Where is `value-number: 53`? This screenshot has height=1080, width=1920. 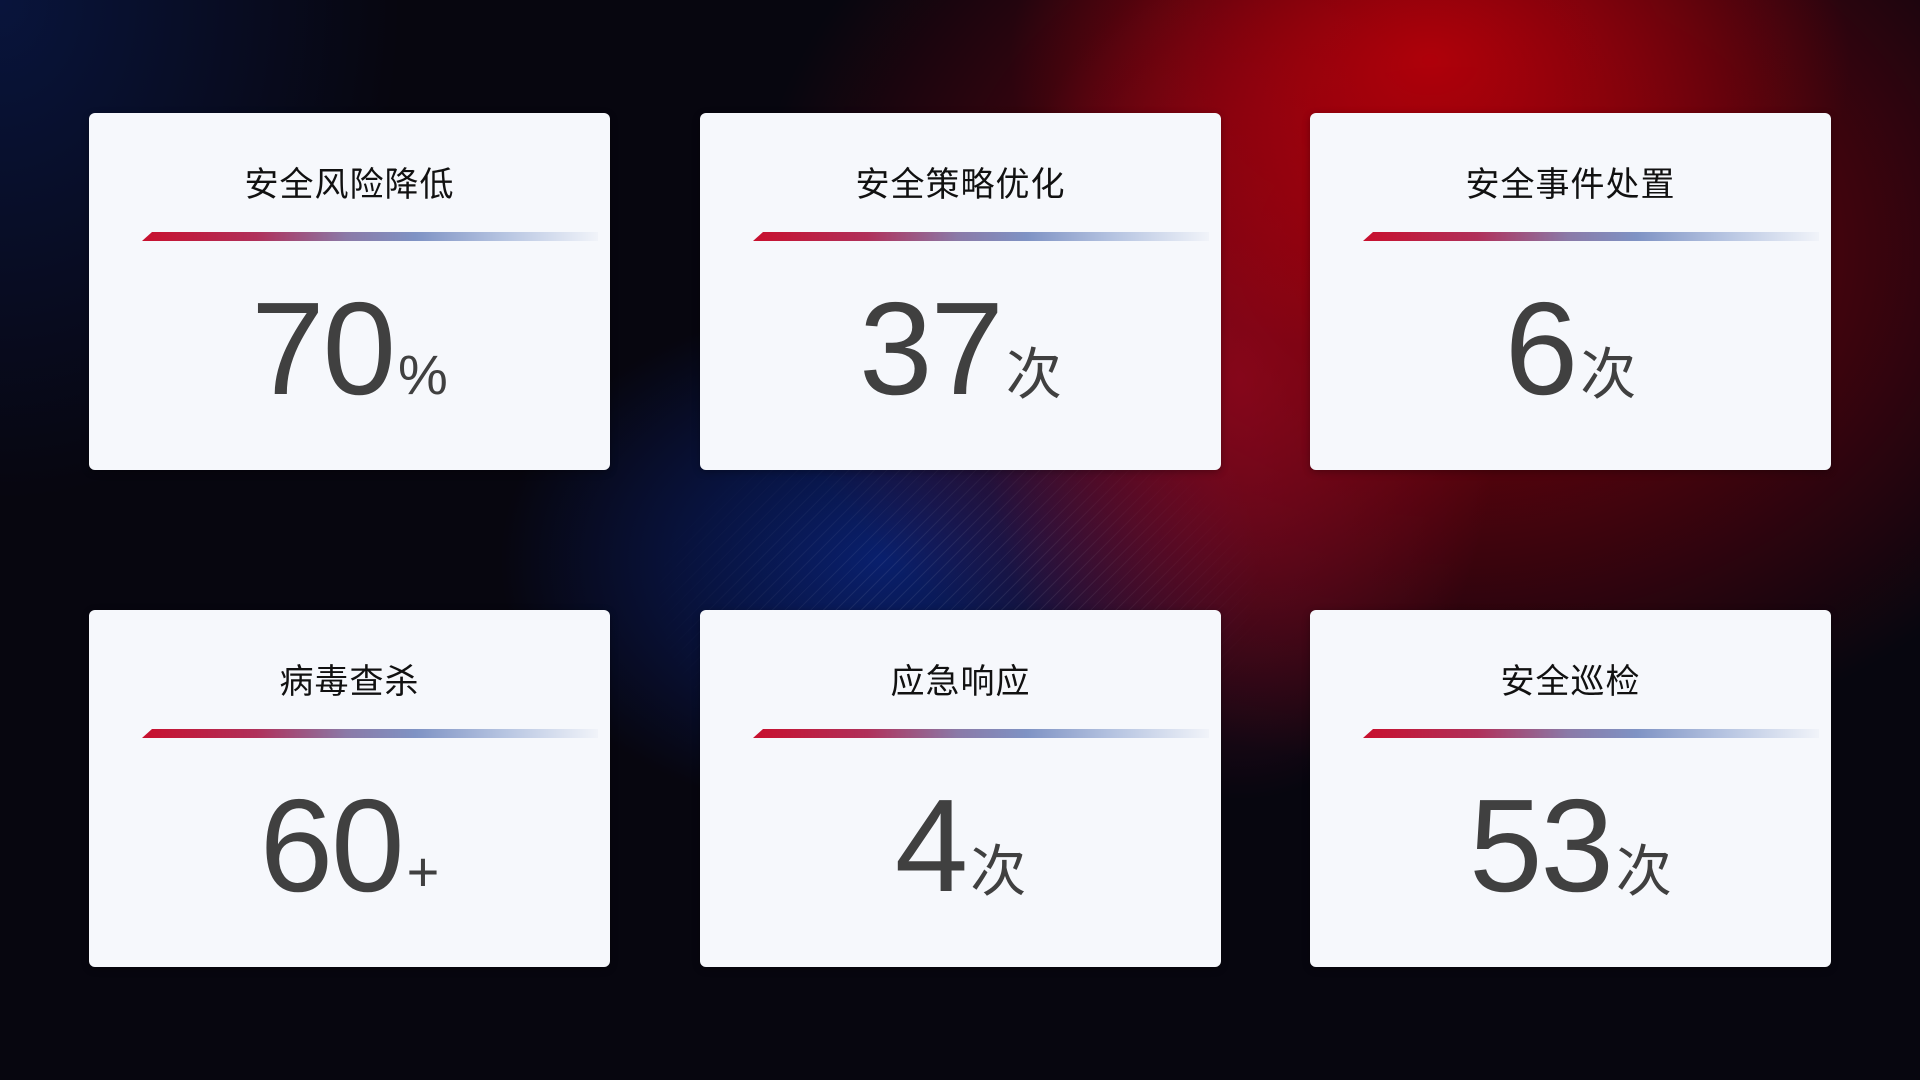
value-number: 53 is located at coordinates (1541, 845).